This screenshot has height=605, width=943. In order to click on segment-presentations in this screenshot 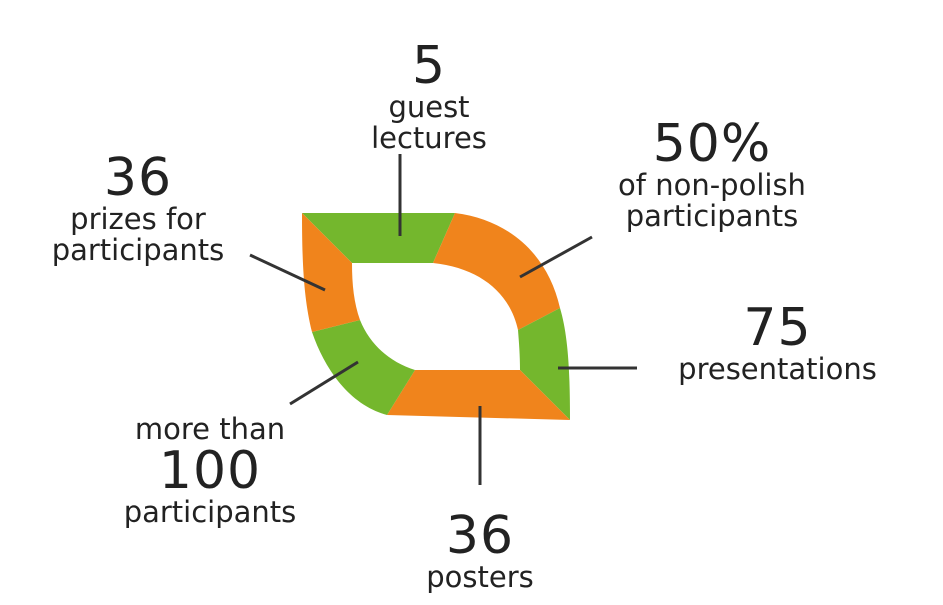, I will do `click(544, 364)`.